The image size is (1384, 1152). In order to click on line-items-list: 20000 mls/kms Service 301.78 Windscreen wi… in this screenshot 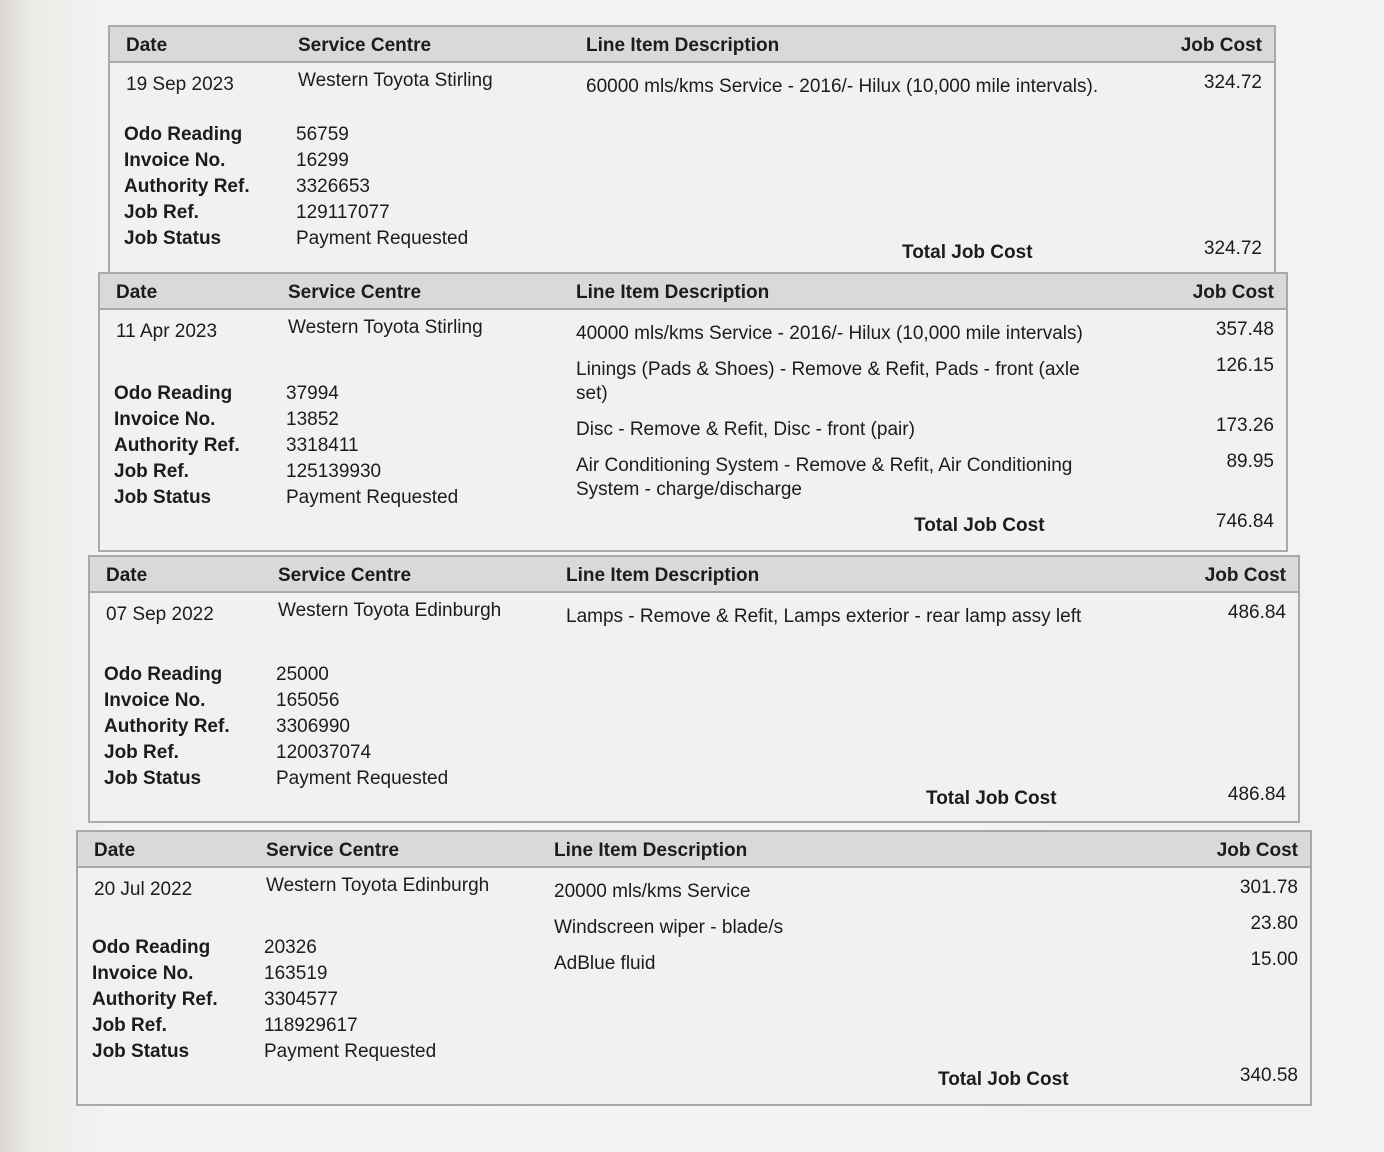, I will do `click(926, 930)`.